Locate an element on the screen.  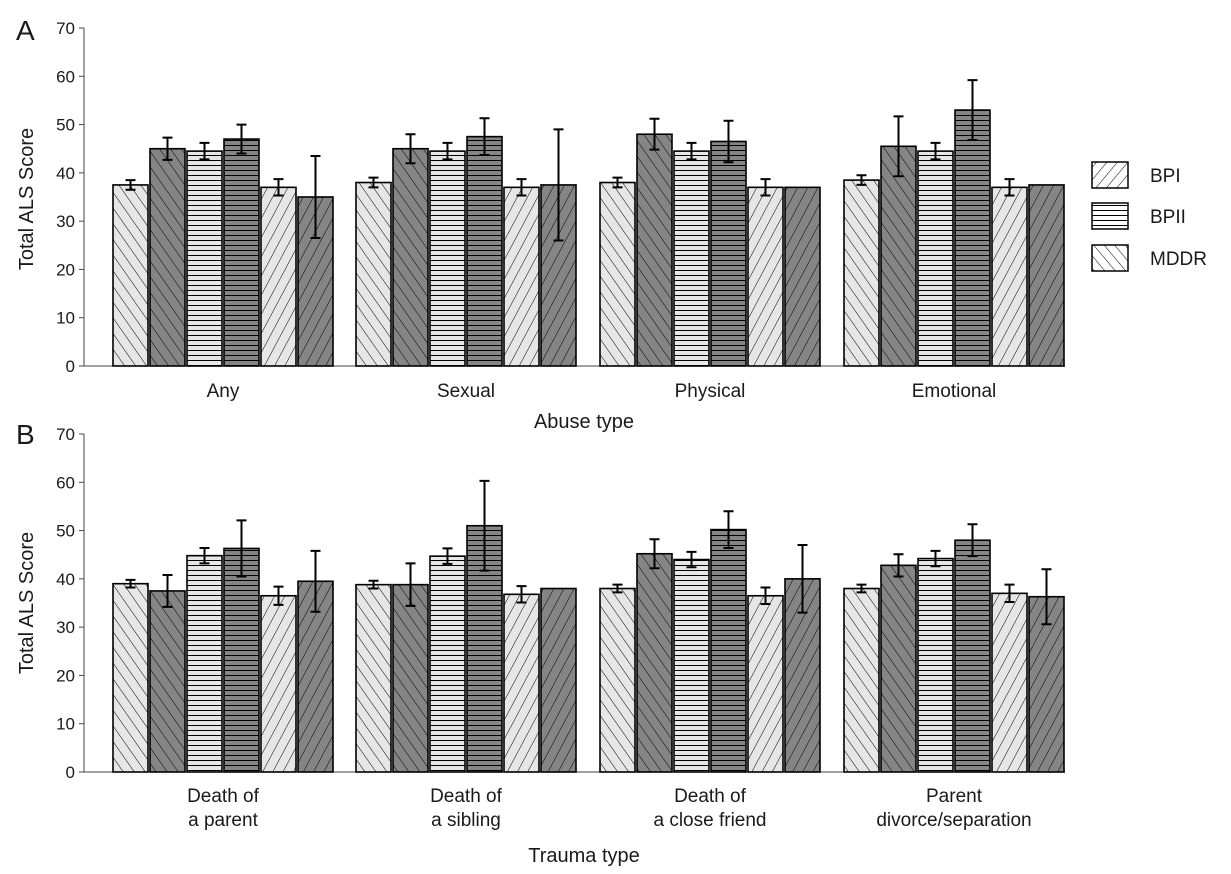
y-tick-label-b-7: 70 is located at coordinates (65, 434).